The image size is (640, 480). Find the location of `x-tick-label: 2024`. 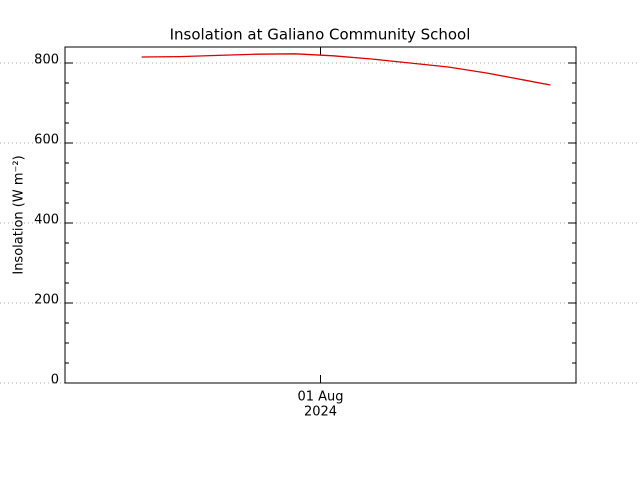

x-tick-label: 2024 is located at coordinates (320, 412).